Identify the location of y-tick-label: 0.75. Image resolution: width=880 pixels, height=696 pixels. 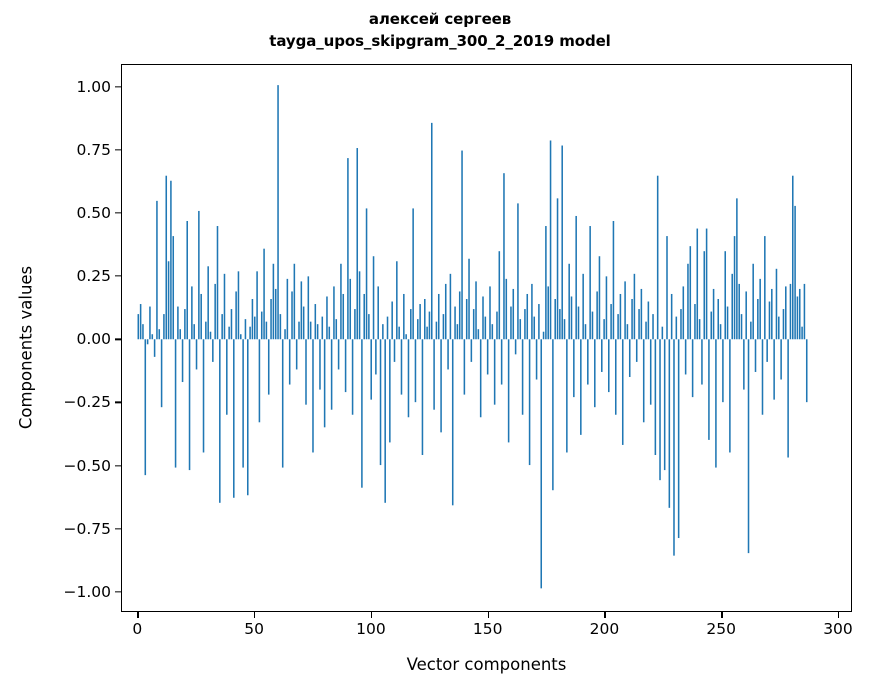
(93, 149).